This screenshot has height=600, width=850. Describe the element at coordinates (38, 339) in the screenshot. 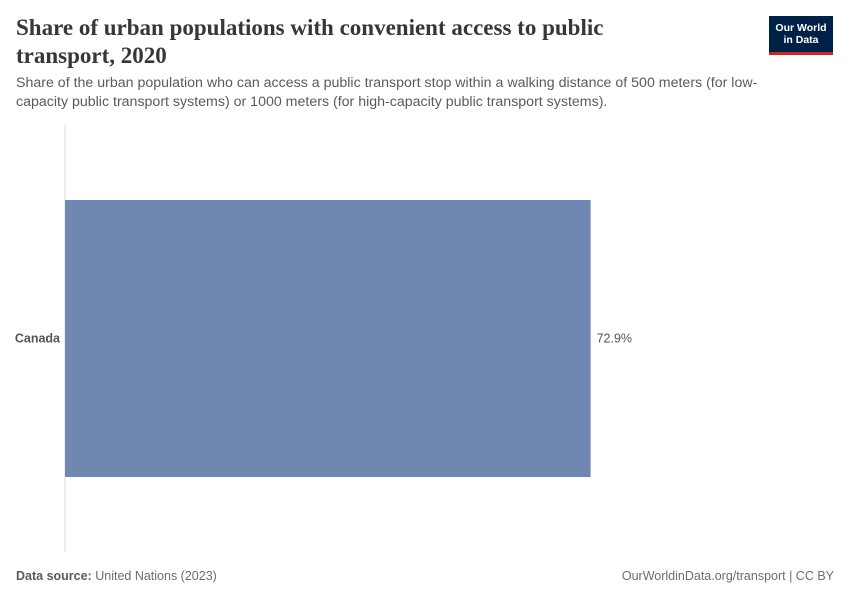

I see `category-label: Canada` at that location.